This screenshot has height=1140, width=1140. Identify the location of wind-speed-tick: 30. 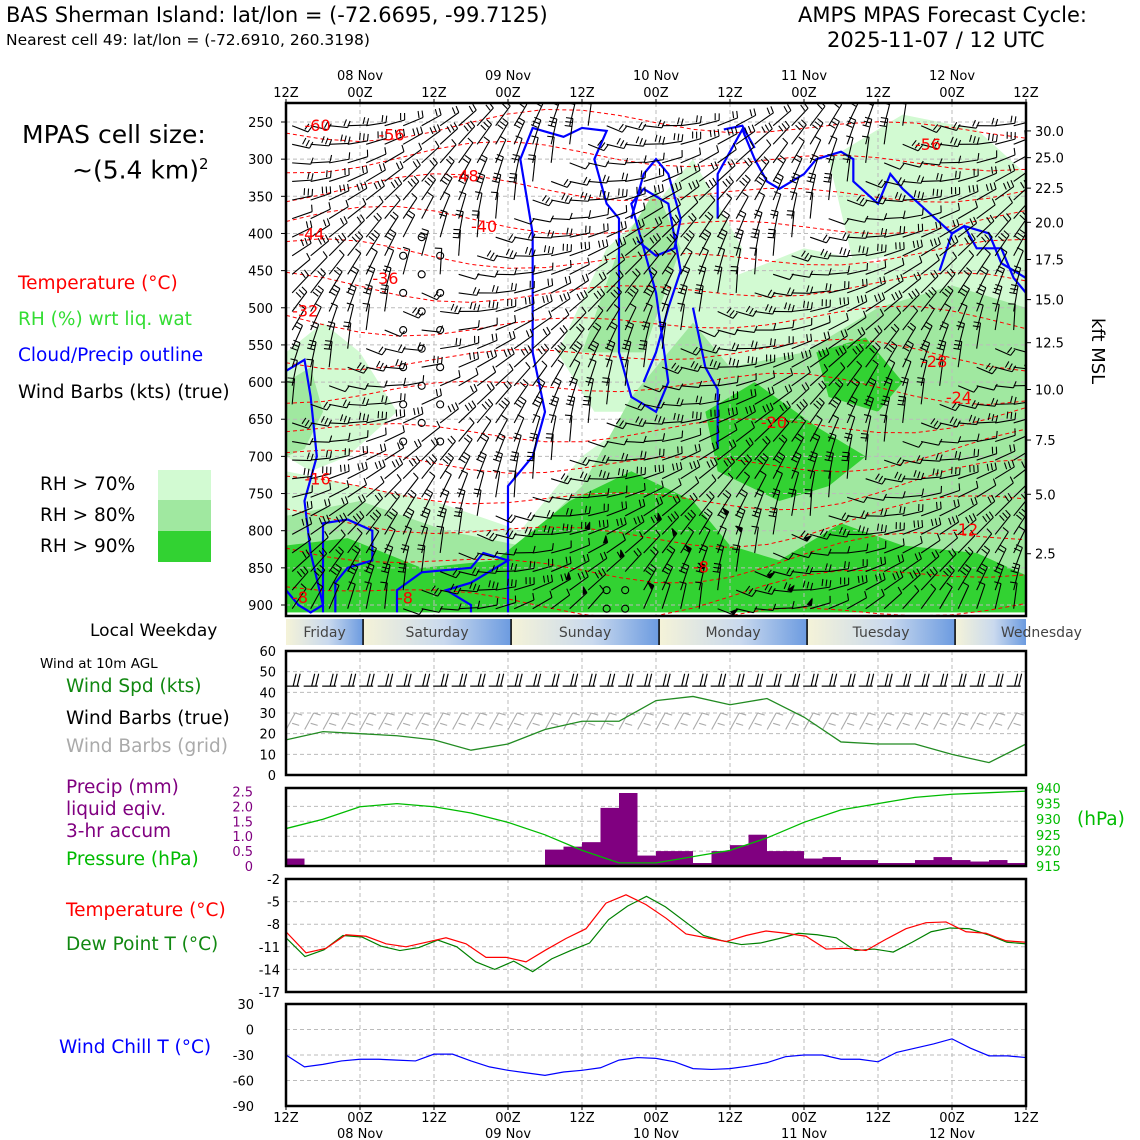
(267, 714).